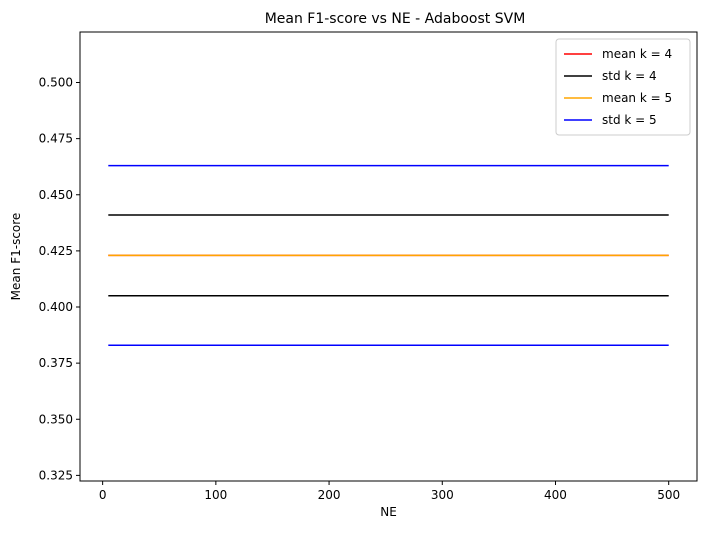 The height and width of the screenshot is (547, 708). I want to click on legend-label: std k = 5, so click(629, 120).